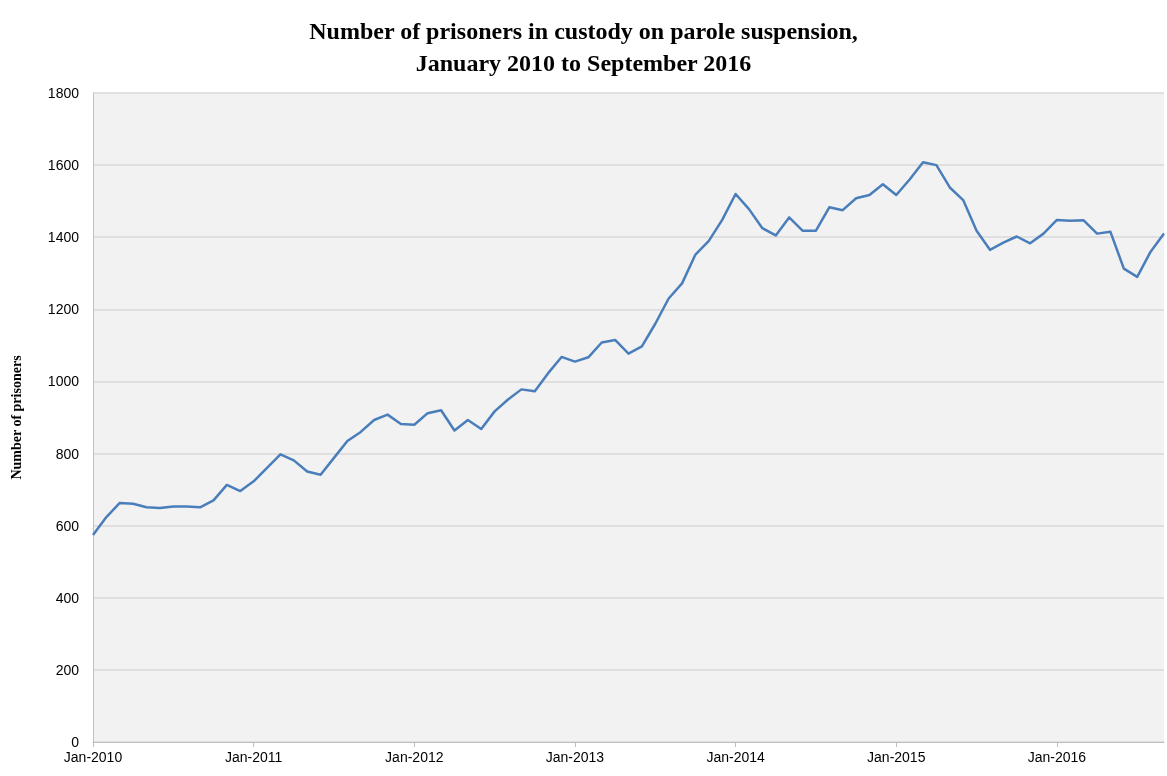  I want to click on y-tick-label: 200, so click(67, 669).